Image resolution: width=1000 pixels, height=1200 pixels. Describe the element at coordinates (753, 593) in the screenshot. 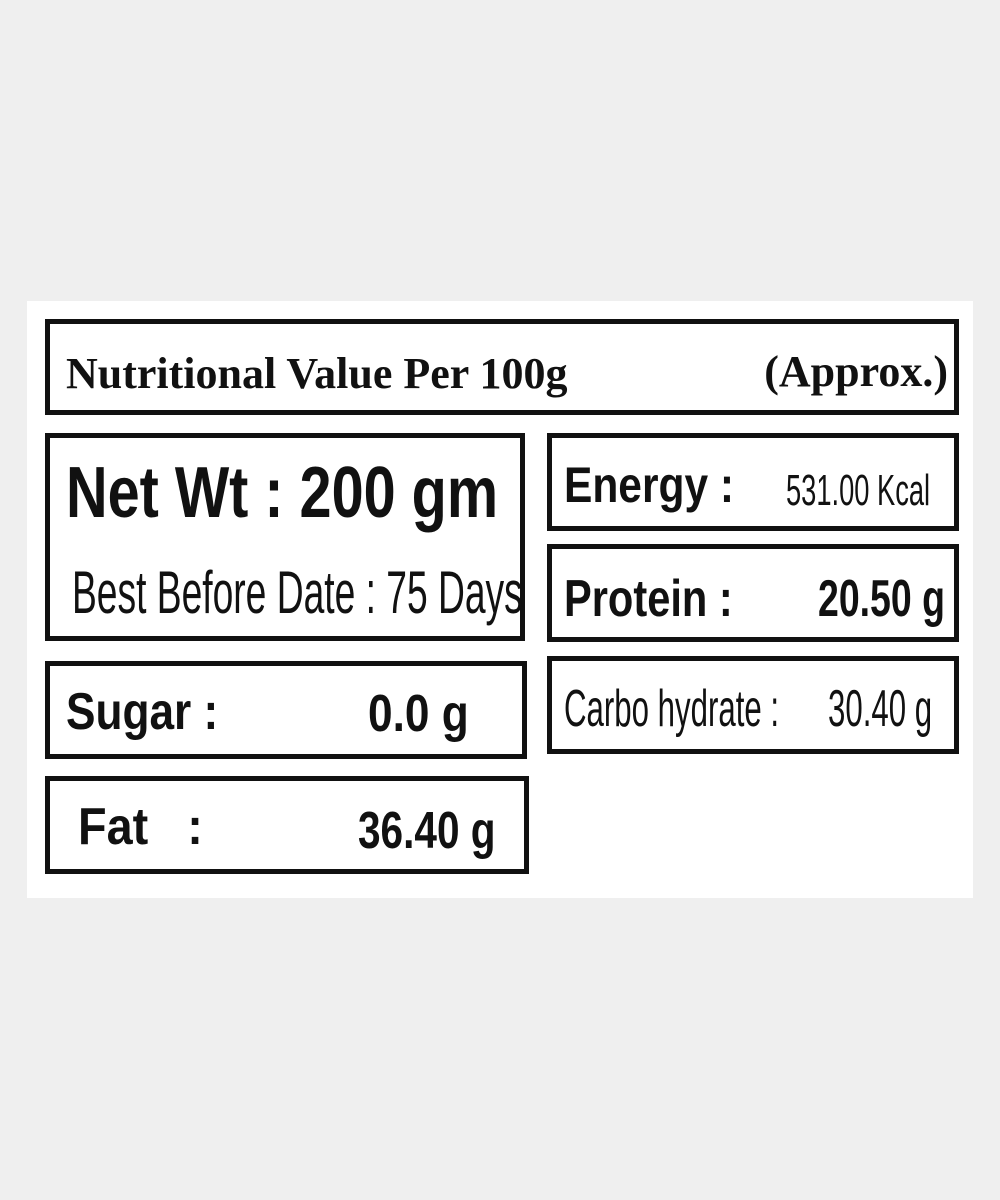

I see `protein-box: Protein : 20.50 g` at that location.